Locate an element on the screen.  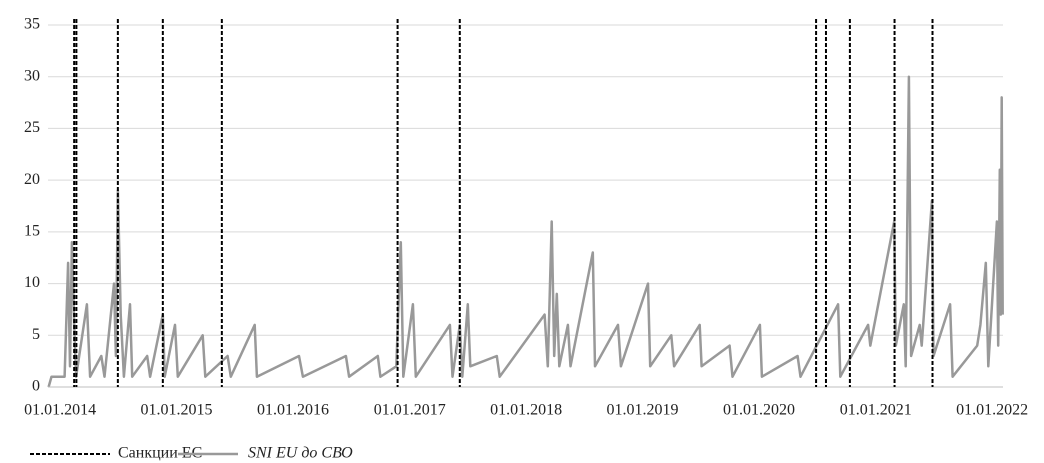
y-tick-label: 35 is located at coordinates (32, 24).